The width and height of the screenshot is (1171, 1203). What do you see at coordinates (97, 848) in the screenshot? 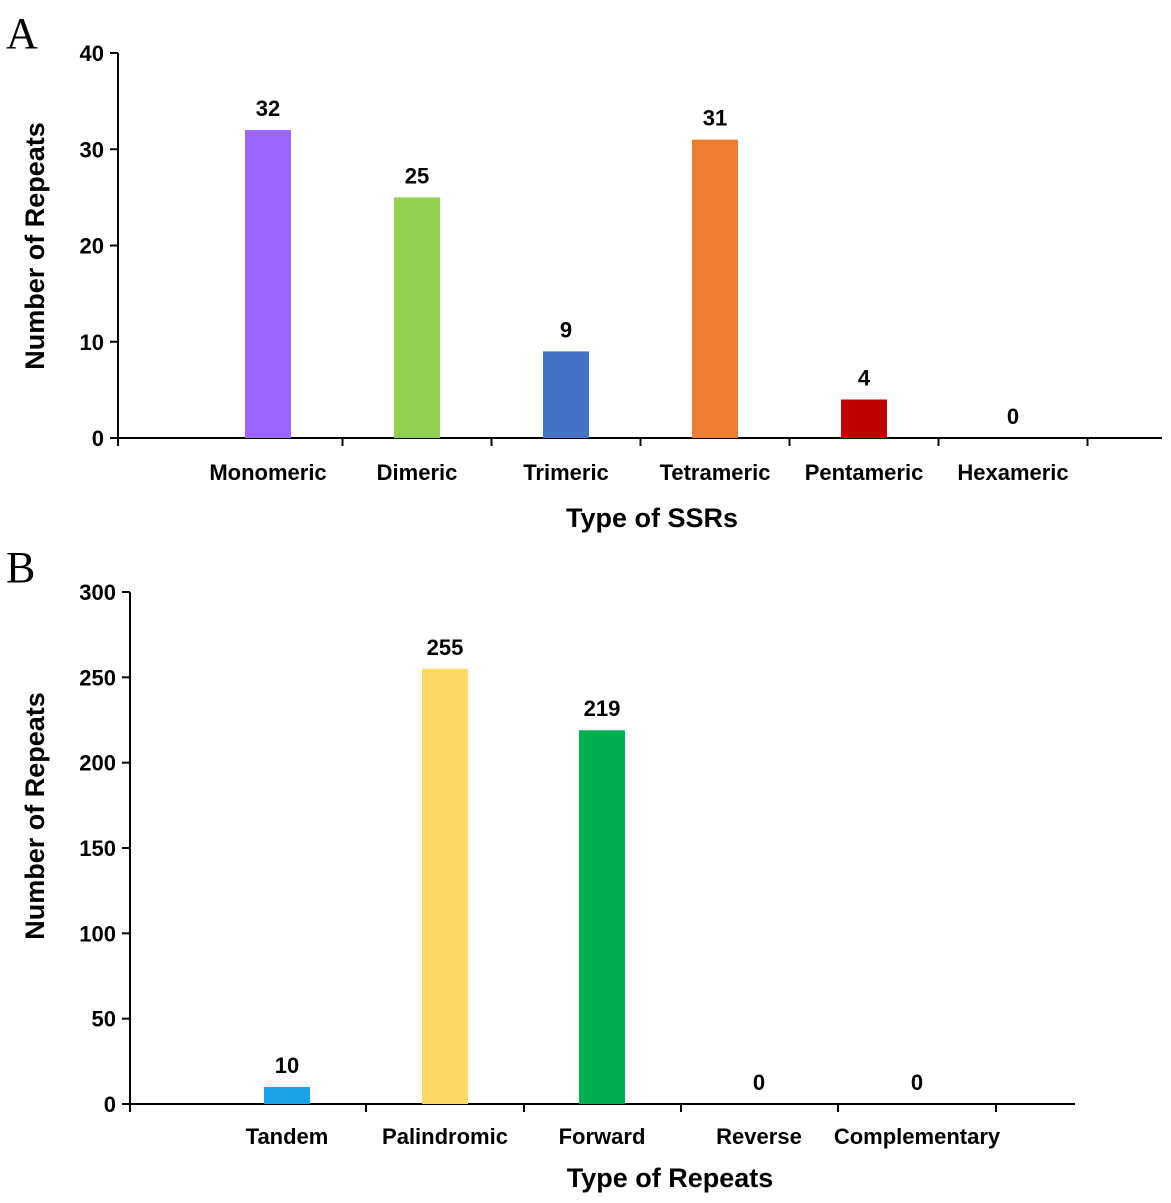
I see `panel-b-y-tick-label: 150` at bounding box center [97, 848].